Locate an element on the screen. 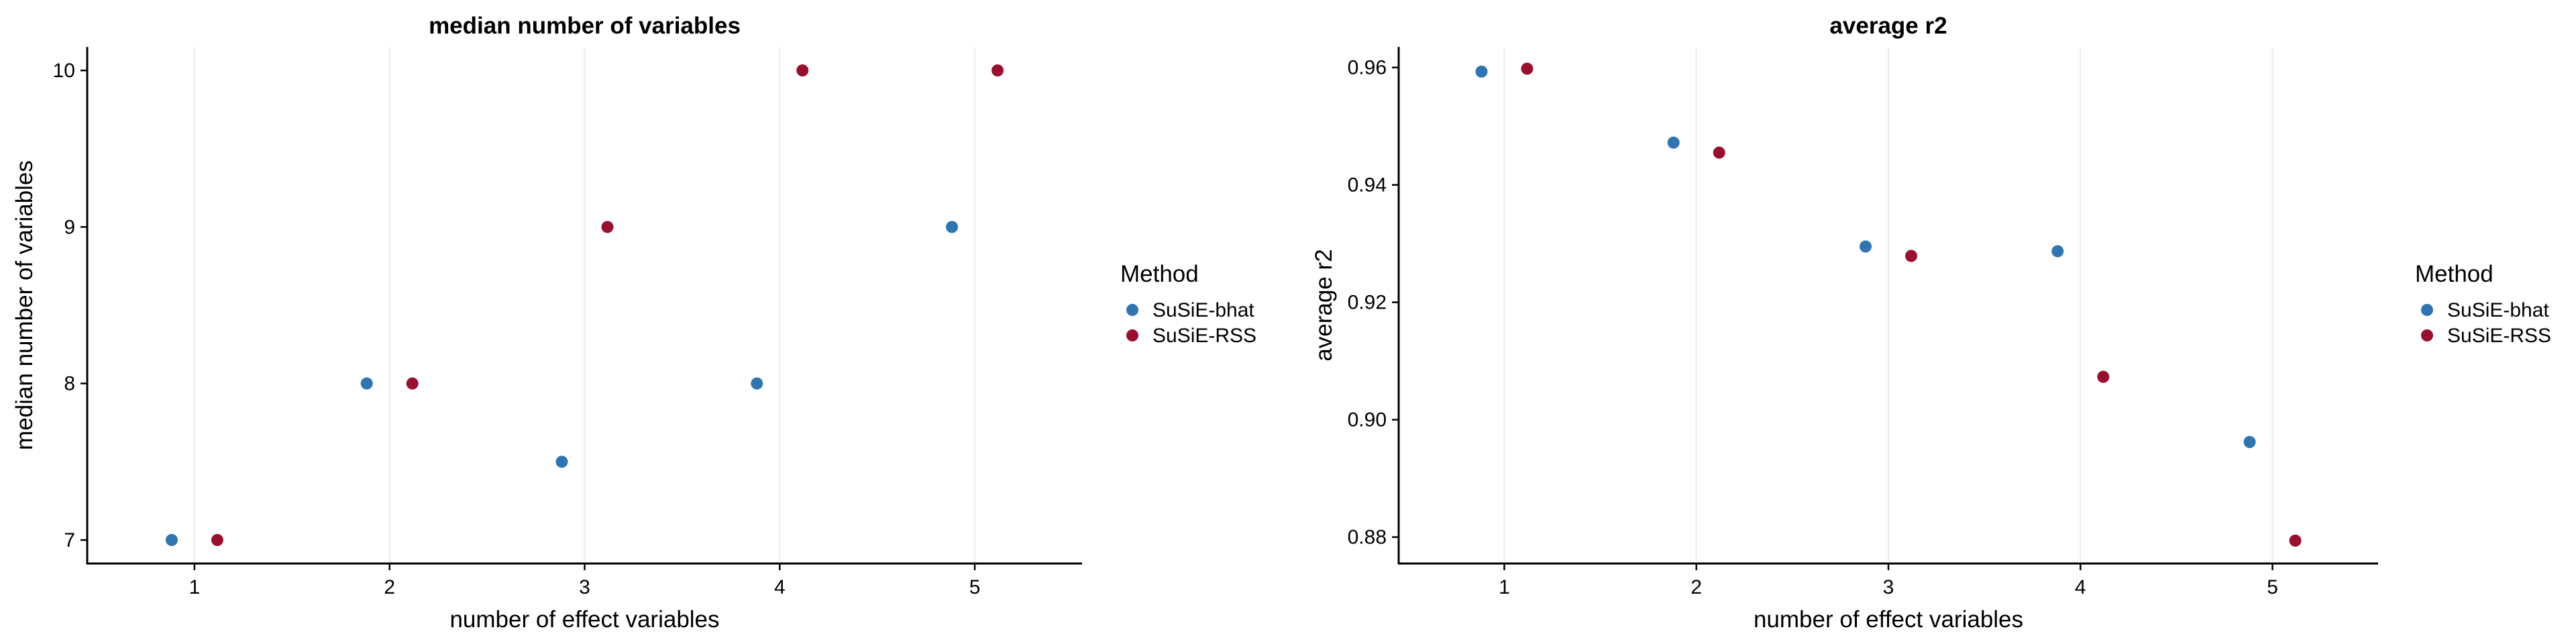 This screenshot has height=644, width=2576. y-tick-label: 10 is located at coordinates (64, 71).